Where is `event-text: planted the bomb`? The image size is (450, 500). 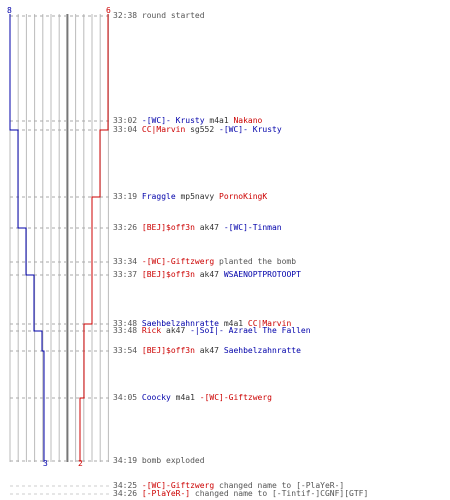 event-text: planted the bomb is located at coordinates (258, 261).